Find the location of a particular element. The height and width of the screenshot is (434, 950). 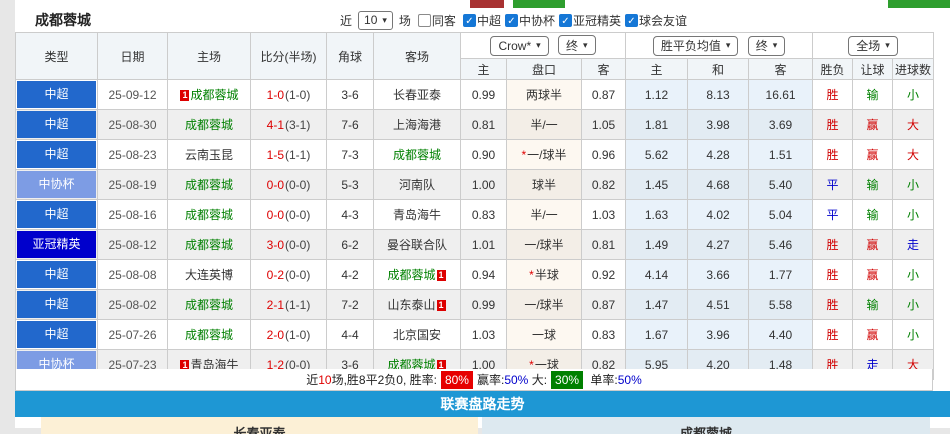

fulltime-score: 1-0 is located at coordinates (275, 94).